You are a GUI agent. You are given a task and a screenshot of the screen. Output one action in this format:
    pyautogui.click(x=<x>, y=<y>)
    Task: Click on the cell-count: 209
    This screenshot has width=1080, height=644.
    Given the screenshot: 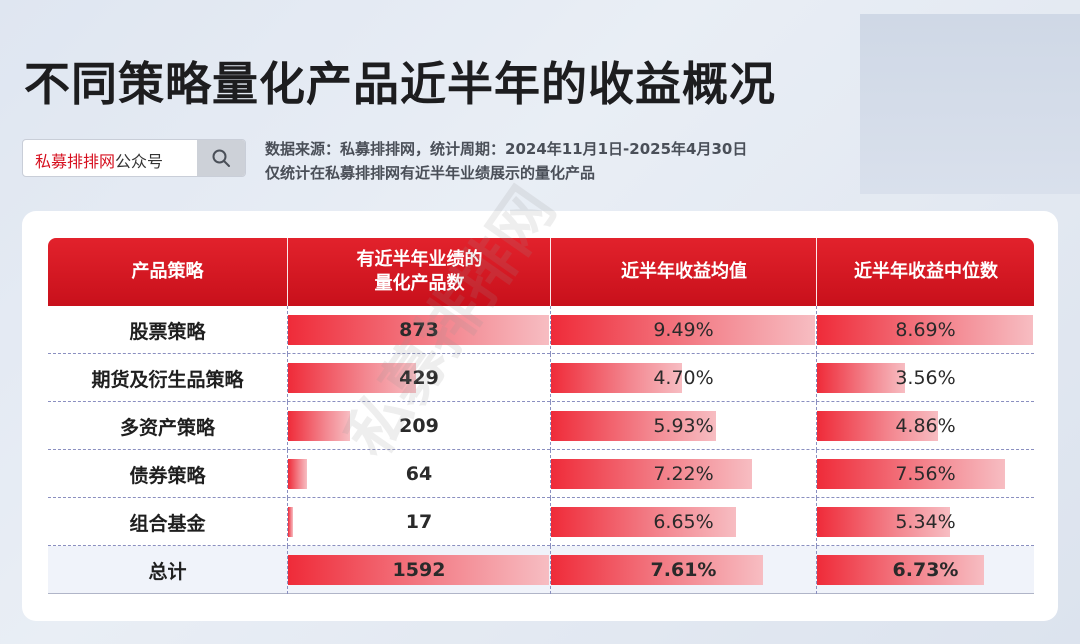 What is the action you would take?
    pyautogui.click(x=418, y=426)
    